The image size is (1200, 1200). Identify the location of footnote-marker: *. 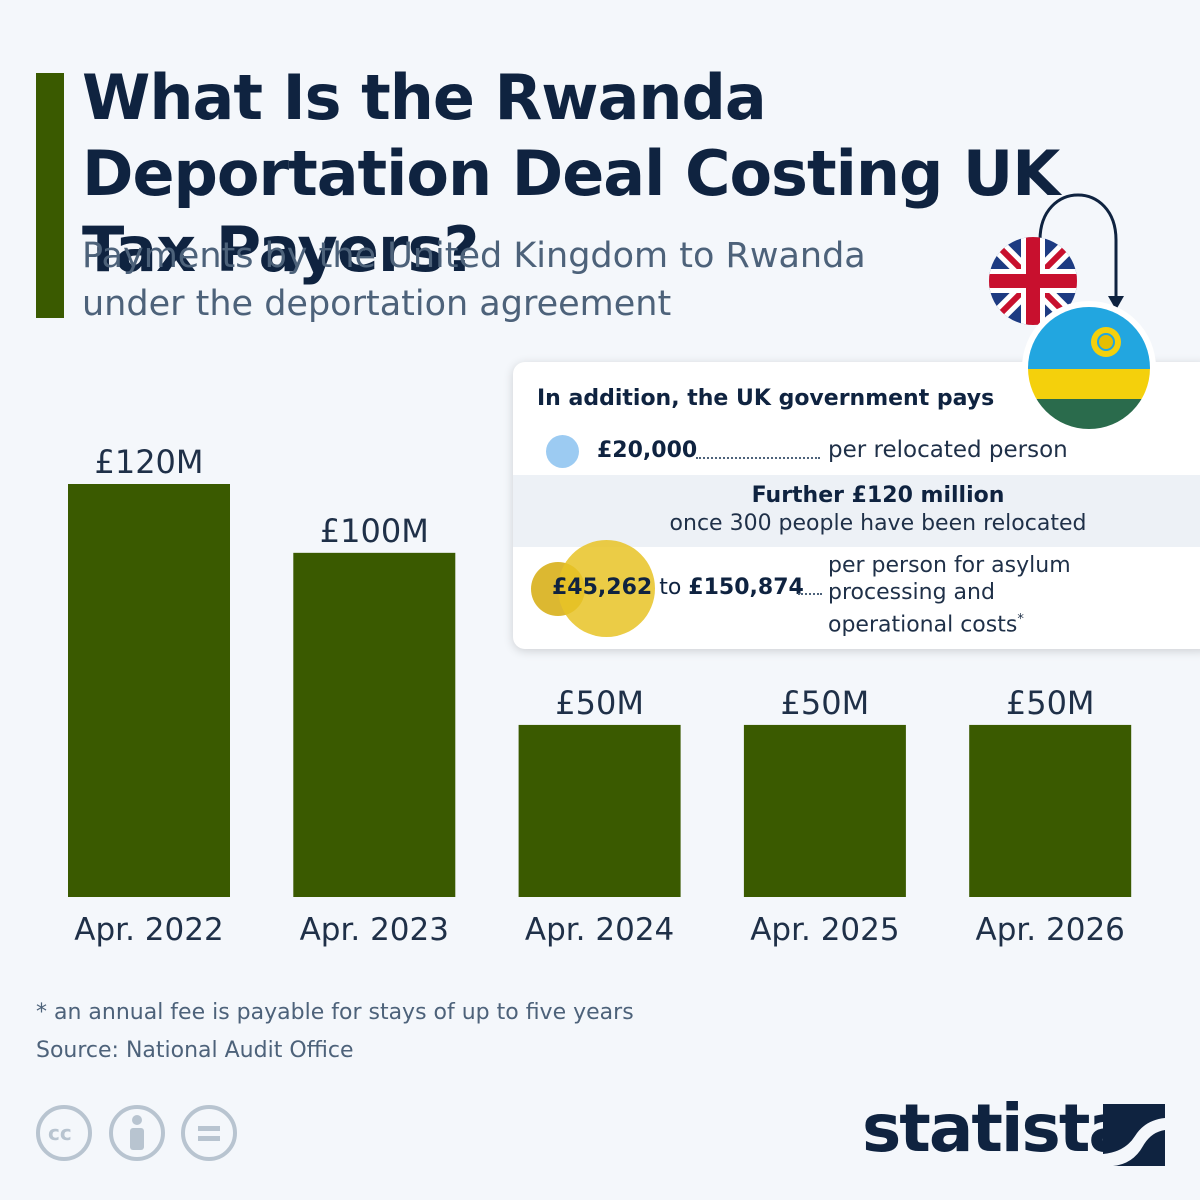
(1020, 619).